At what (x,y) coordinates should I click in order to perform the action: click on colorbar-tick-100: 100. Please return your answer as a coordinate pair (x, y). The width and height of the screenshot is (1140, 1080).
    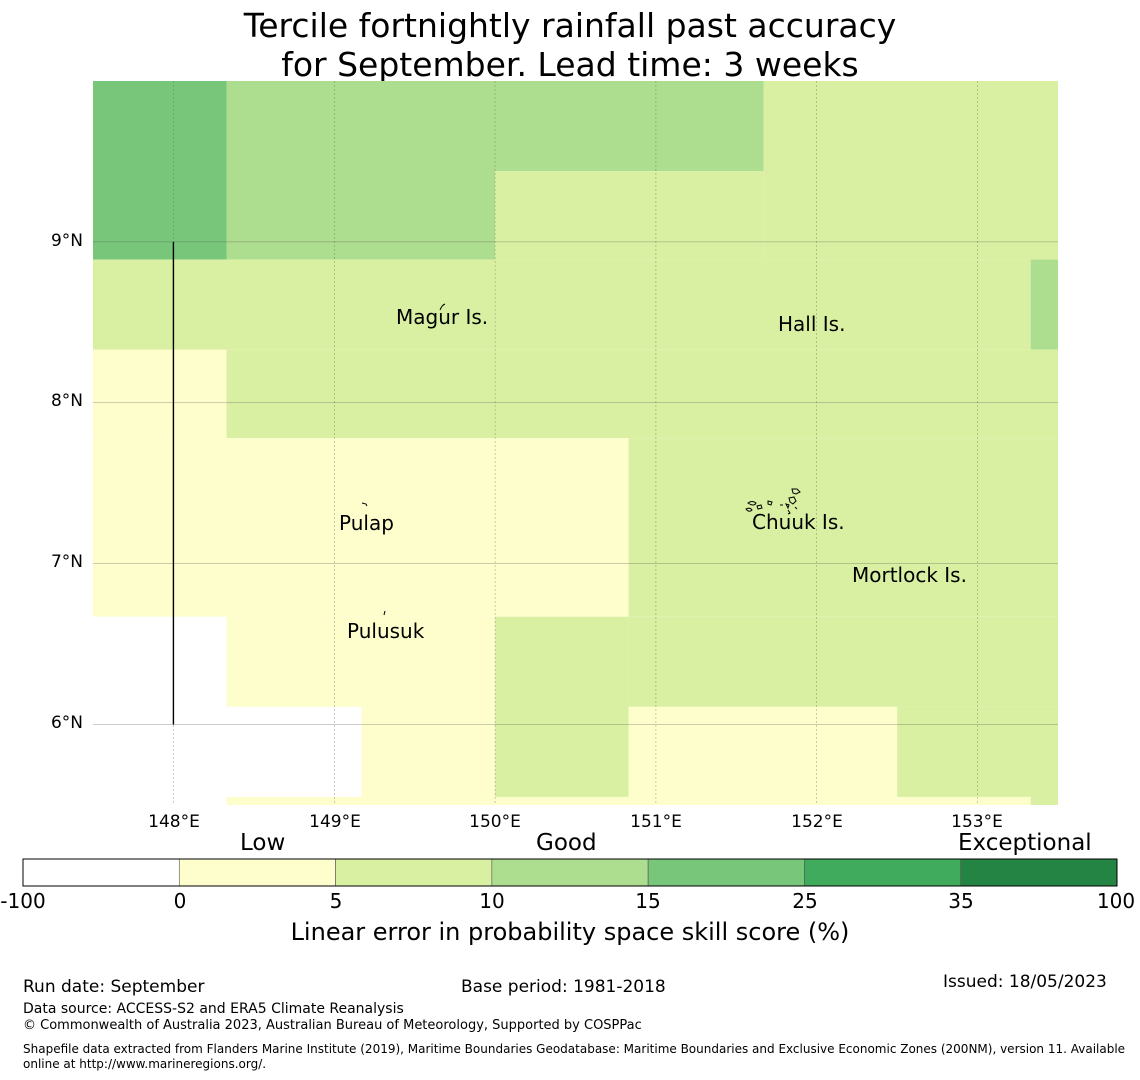
    Looking at the image, I should click on (1116, 901).